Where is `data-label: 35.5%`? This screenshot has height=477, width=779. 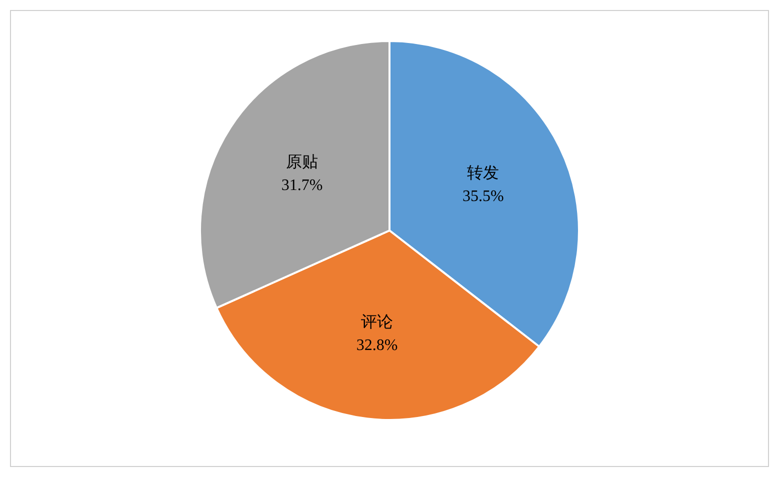 data-label: 35.5% is located at coordinates (483, 196).